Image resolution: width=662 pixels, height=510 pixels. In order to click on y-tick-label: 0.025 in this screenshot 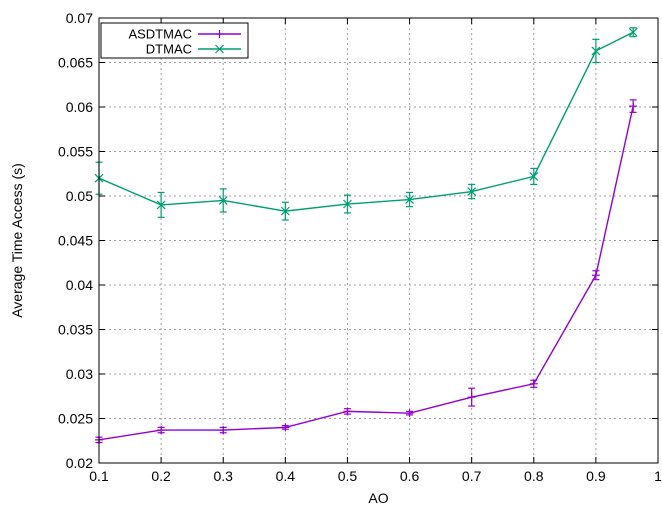, I will do `click(75, 419)`.